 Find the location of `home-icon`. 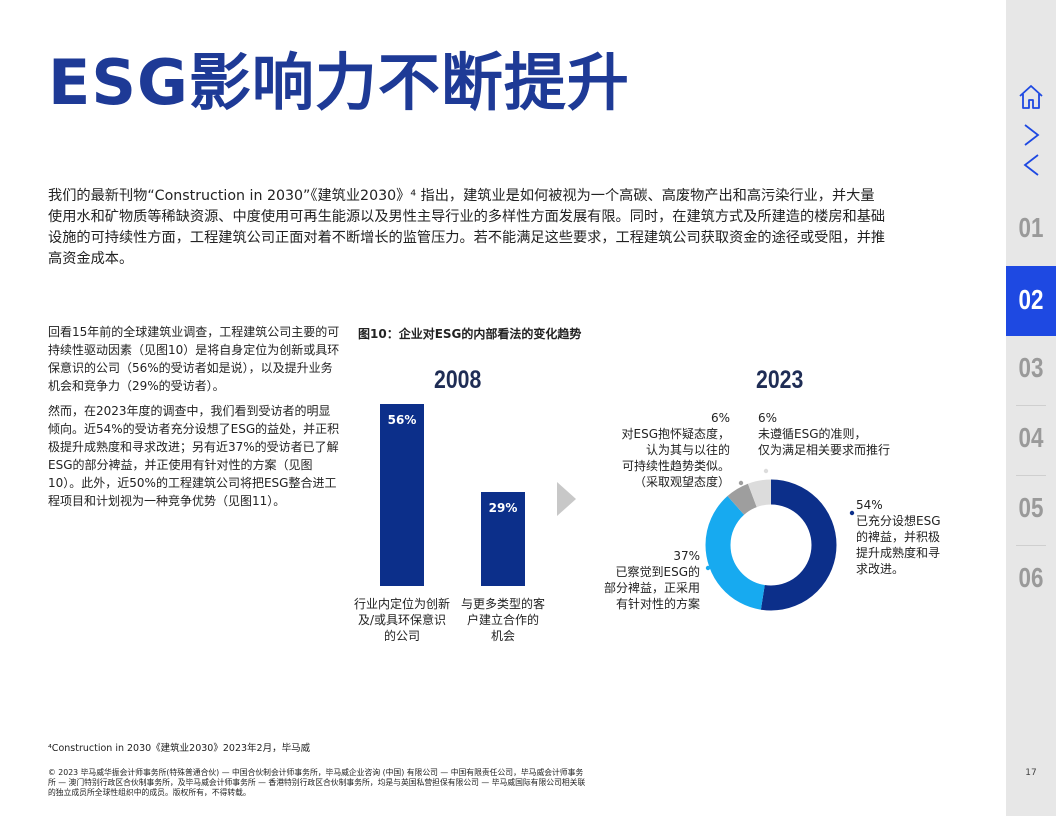

home-icon is located at coordinates (1031, 97).